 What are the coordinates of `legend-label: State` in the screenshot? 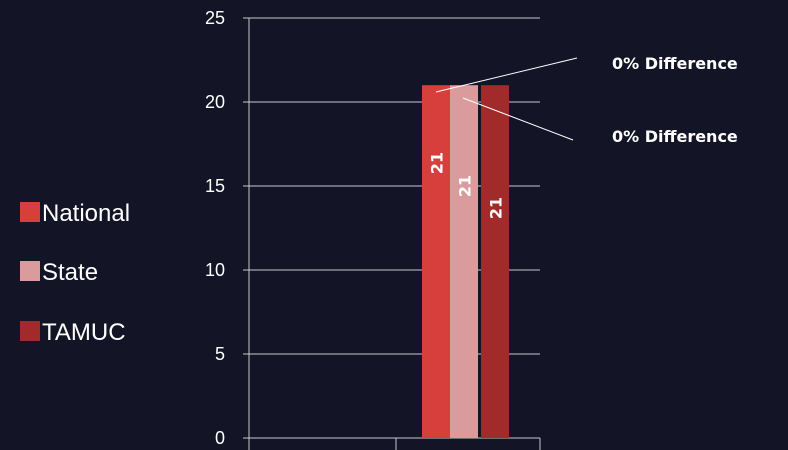 It's located at (70, 272).